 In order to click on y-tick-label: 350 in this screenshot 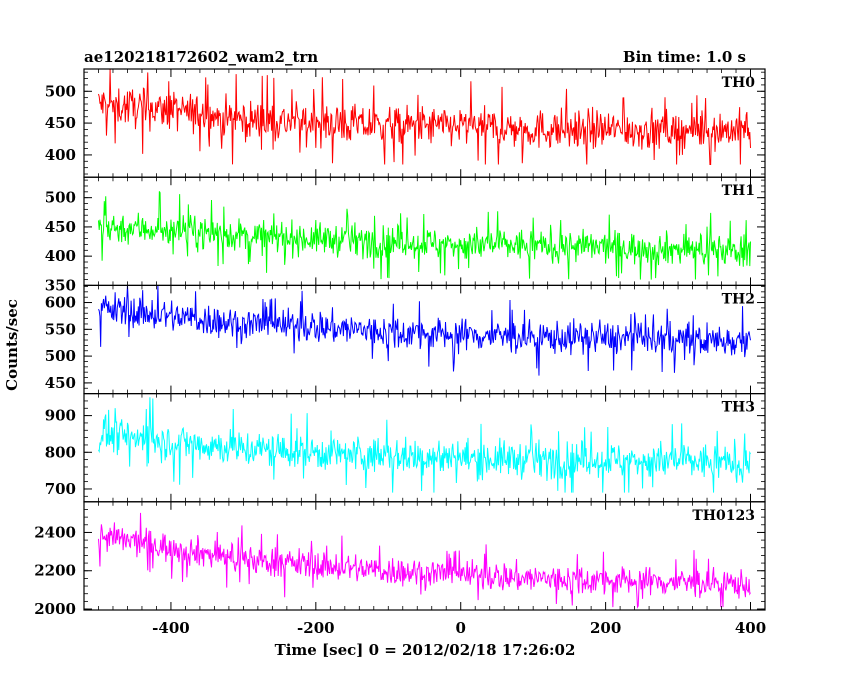, I will do `click(60, 285)`.